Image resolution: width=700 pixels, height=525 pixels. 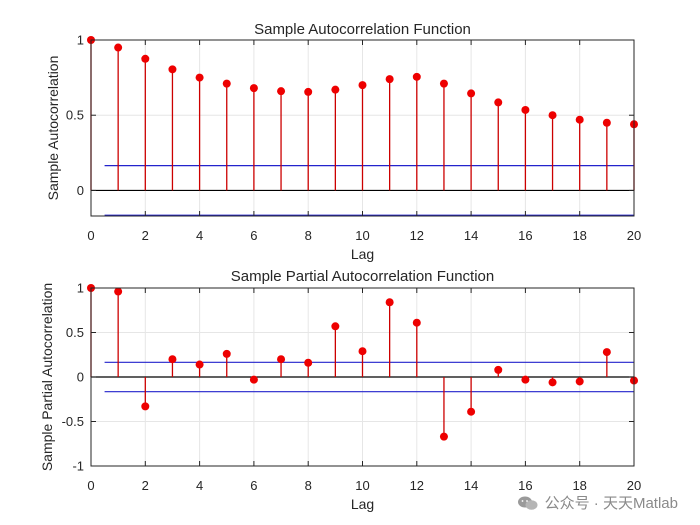 I want to click on pacf-xtick-label: 0, so click(x=90, y=485).